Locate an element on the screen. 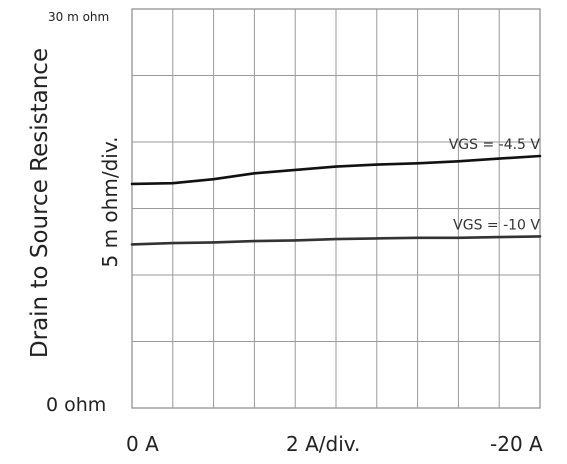 Image resolution: width=567 pixels, height=464 pixels. y-axis-scale-label: 5 m ohm/div. is located at coordinates (110, 202).